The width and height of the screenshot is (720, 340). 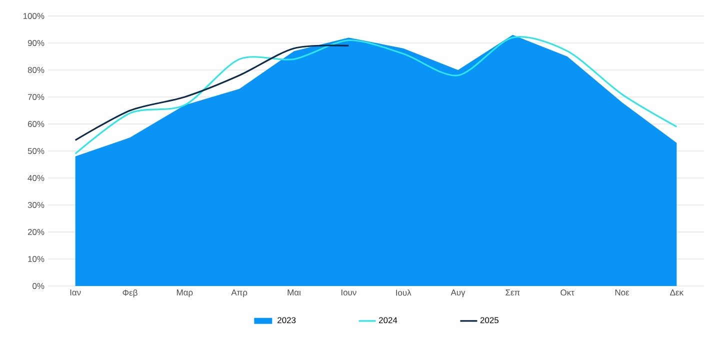 I want to click on y-tick-label: 20%, so click(x=36, y=232).